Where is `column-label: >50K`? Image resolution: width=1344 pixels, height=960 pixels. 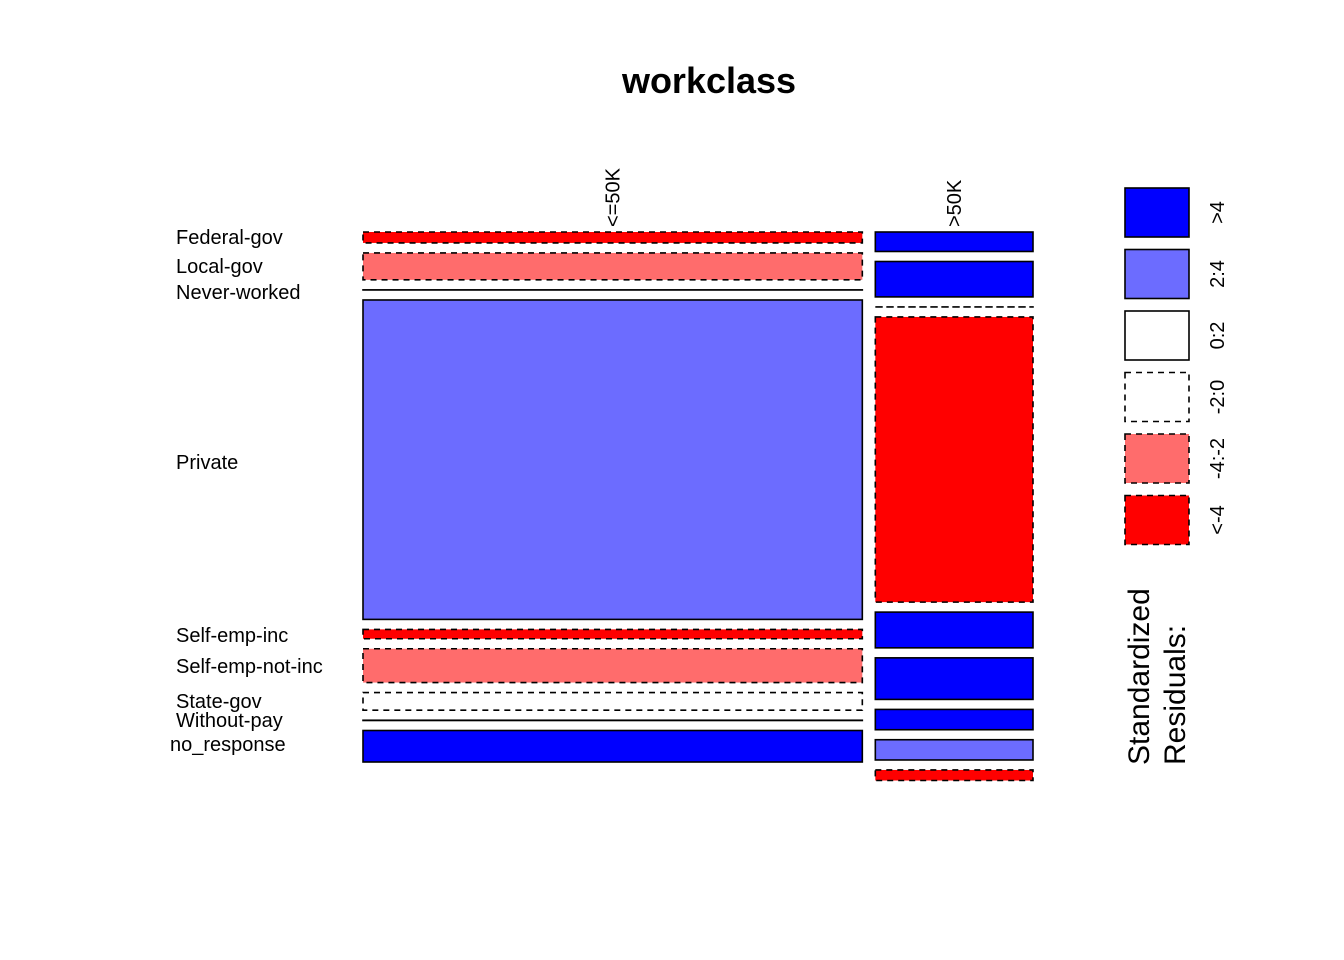 column-label: >50K is located at coordinates (955, 203).